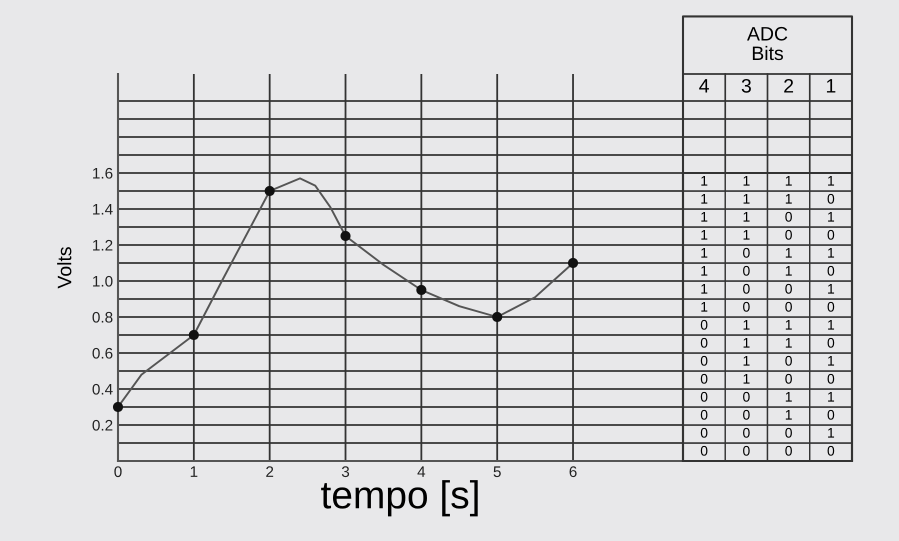  What do you see at coordinates (102, 245) in the screenshot?
I see `y-tick-label: 1.2` at bounding box center [102, 245].